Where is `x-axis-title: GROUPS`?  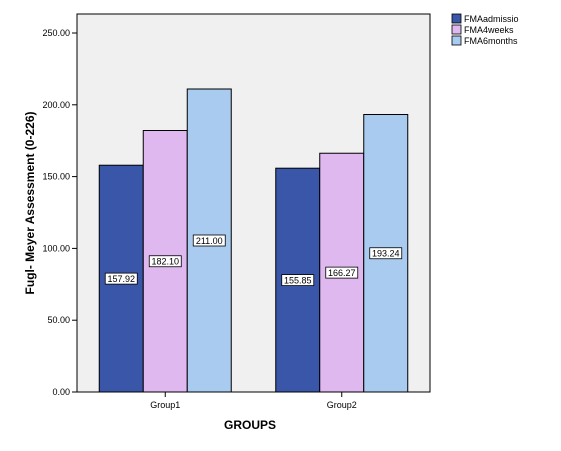
x-axis-title: GROUPS is located at coordinates (250, 425).